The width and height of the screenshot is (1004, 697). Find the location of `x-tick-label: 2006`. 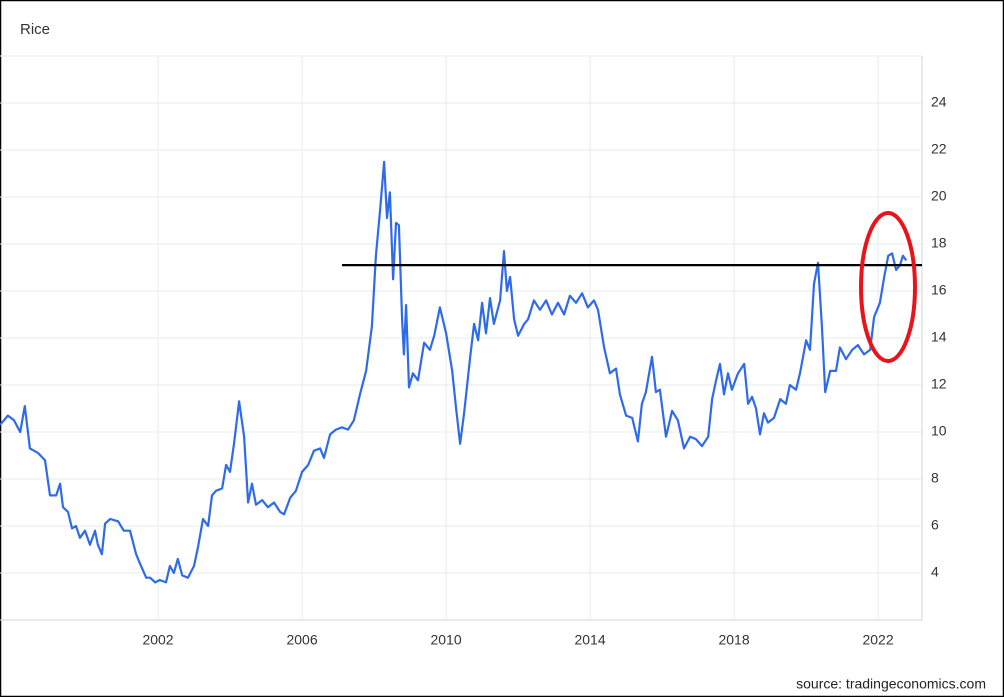

x-tick-label: 2006 is located at coordinates (301, 640).